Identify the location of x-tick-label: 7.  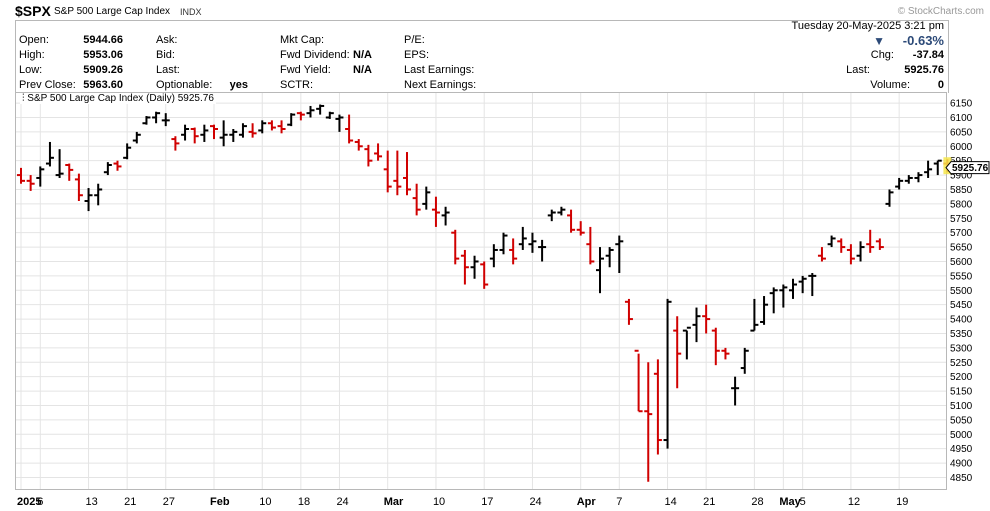
(619, 502).